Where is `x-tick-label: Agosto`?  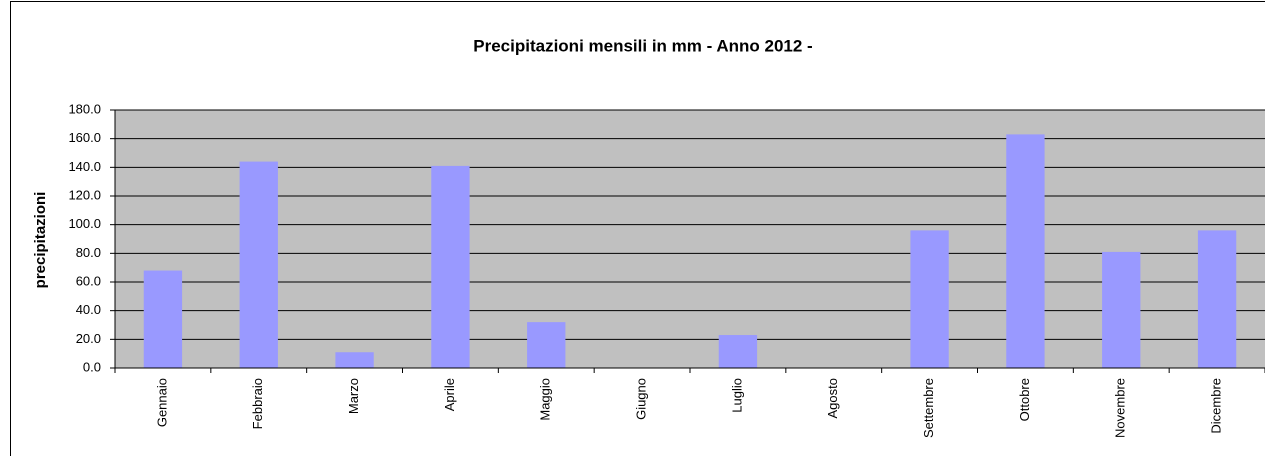
x-tick-label: Agosto is located at coordinates (832, 398).